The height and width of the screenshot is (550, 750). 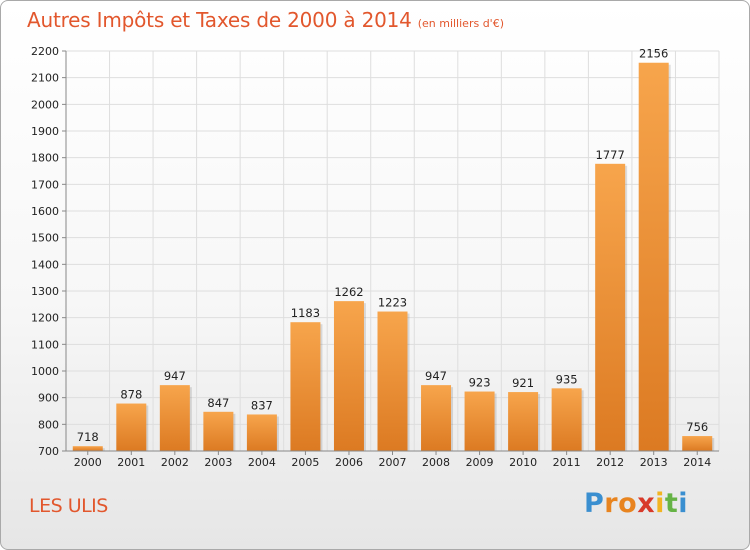 I want to click on bar-value-label: 718, so click(x=88, y=437).